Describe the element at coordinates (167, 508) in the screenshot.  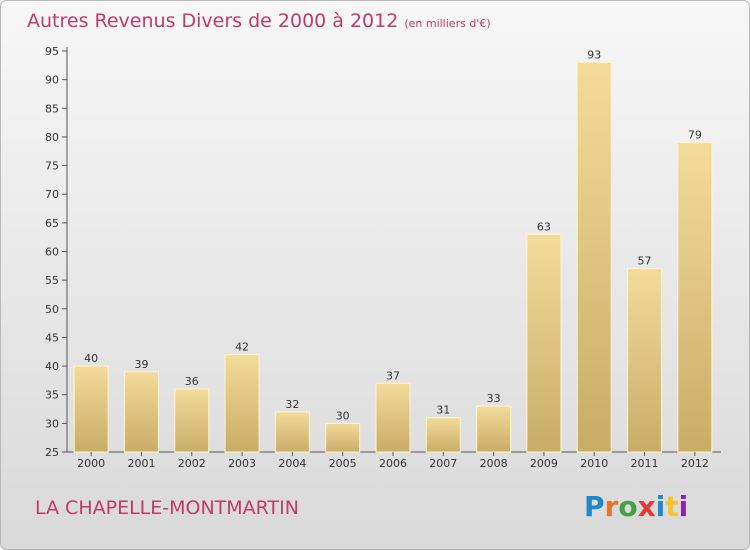
I see `location-label: LA CHAPELLE-MONTMARTIN` at that location.